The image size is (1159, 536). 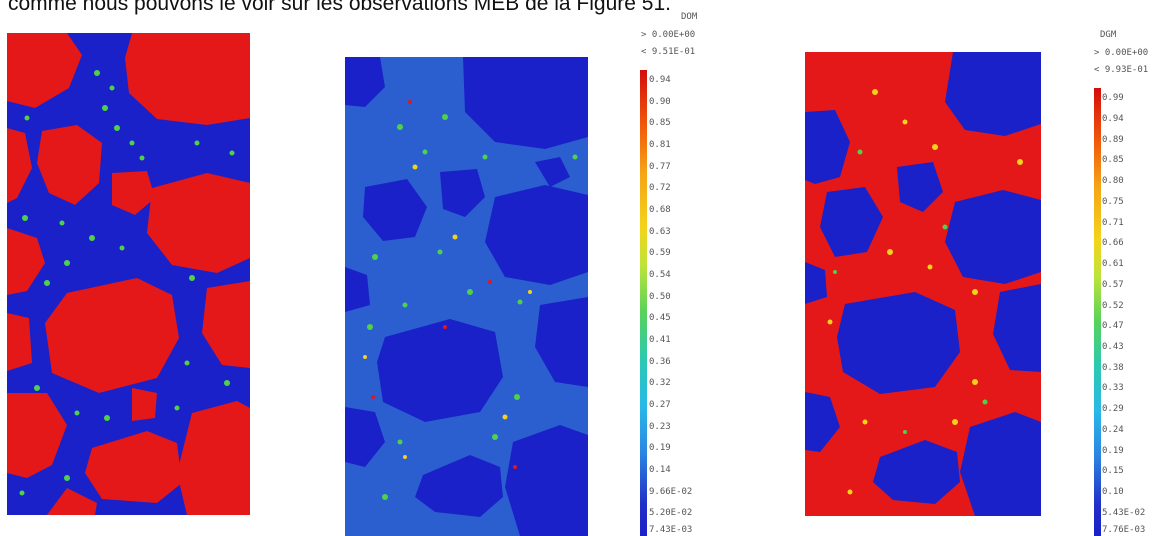 What do you see at coordinates (660, 80) in the screenshot?
I see `dom-tick-label: 0.94` at bounding box center [660, 80].